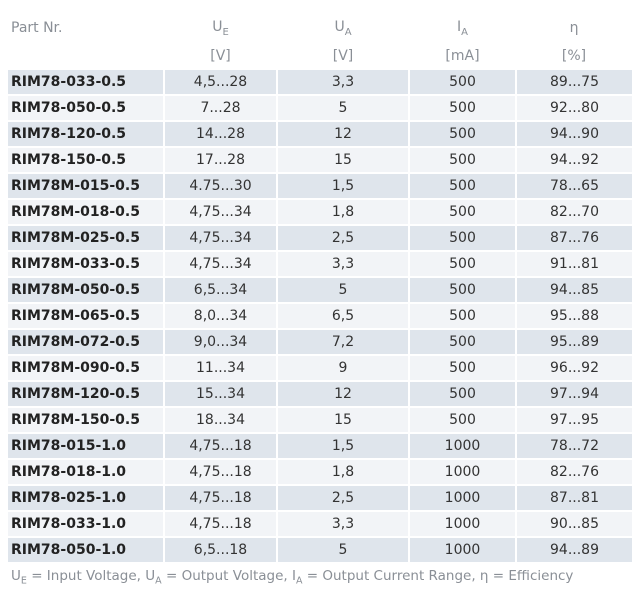 This screenshot has width=638, height=591. What do you see at coordinates (574, 368) in the screenshot?
I see `efficiency-cell: 96...92` at bounding box center [574, 368].